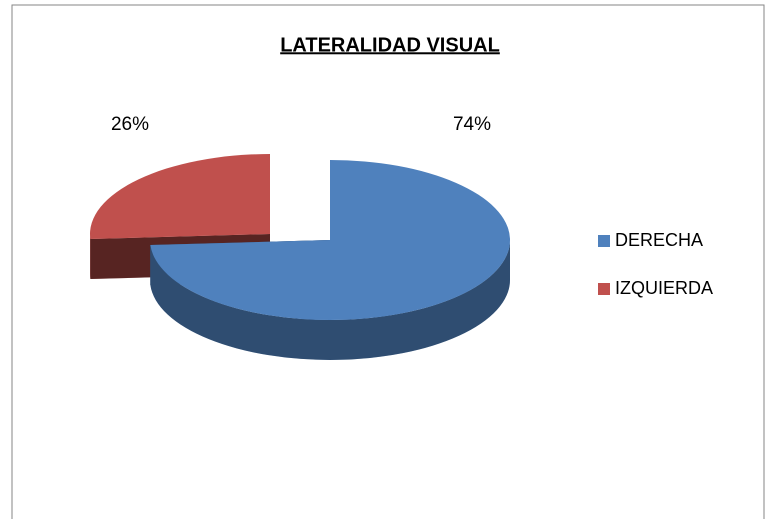 Image resolution: width=772 pixels, height=519 pixels. I want to click on legend-label: IZQUIERDA, so click(664, 288).